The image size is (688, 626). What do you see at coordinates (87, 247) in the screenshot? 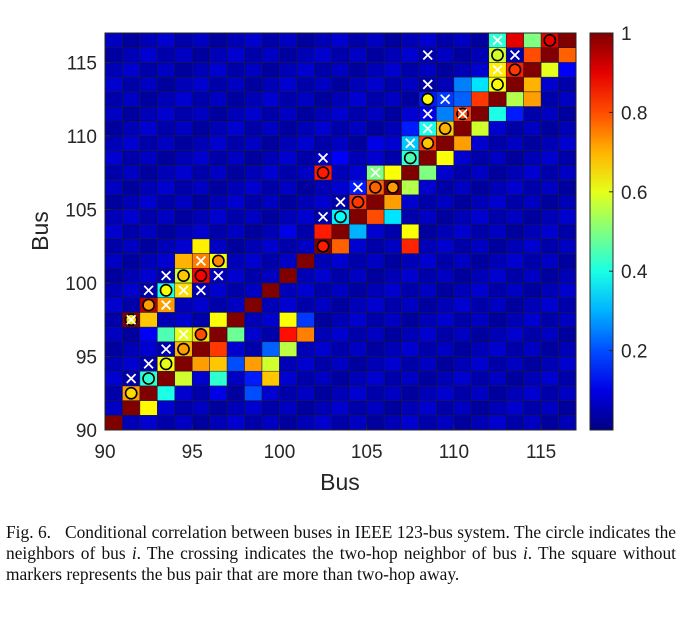
I see `y-axis-ticks: 90 95 100 105 110 115` at bounding box center [87, 247].